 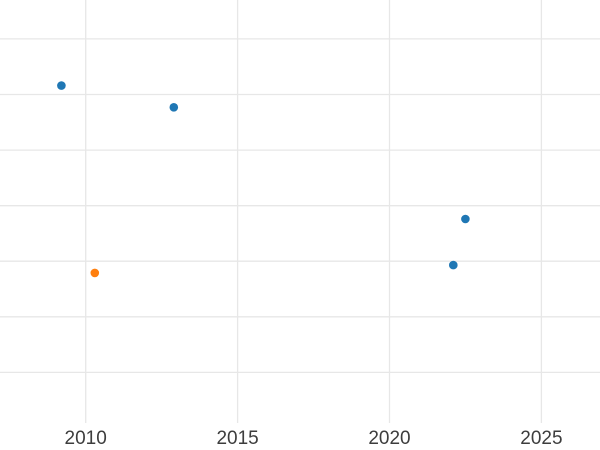 What do you see at coordinates (237, 438) in the screenshot?
I see `x-tick-label: 2015` at bounding box center [237, 438].